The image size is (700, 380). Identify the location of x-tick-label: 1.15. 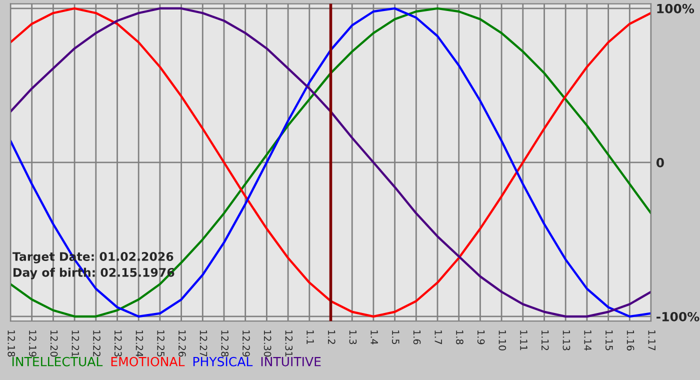
(609, 340).